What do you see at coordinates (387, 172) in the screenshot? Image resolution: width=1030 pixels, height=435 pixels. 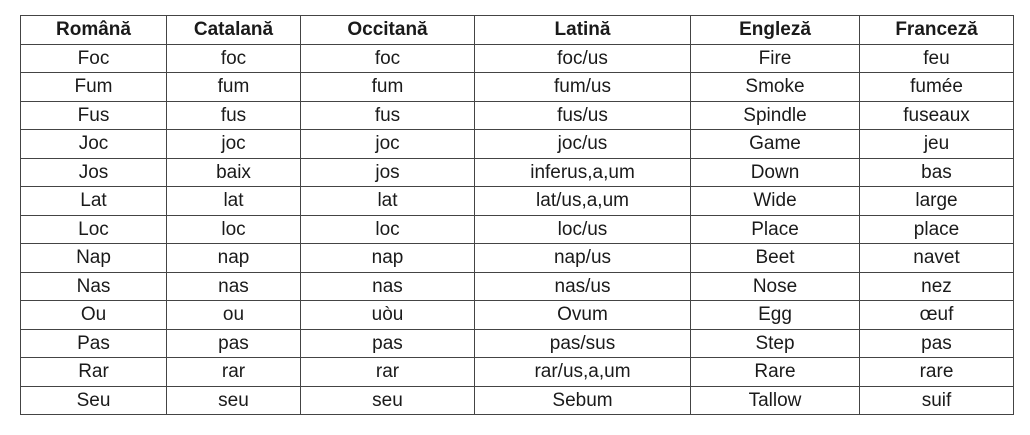 I see `table-cell: jos` at bounding box center [387, 172].